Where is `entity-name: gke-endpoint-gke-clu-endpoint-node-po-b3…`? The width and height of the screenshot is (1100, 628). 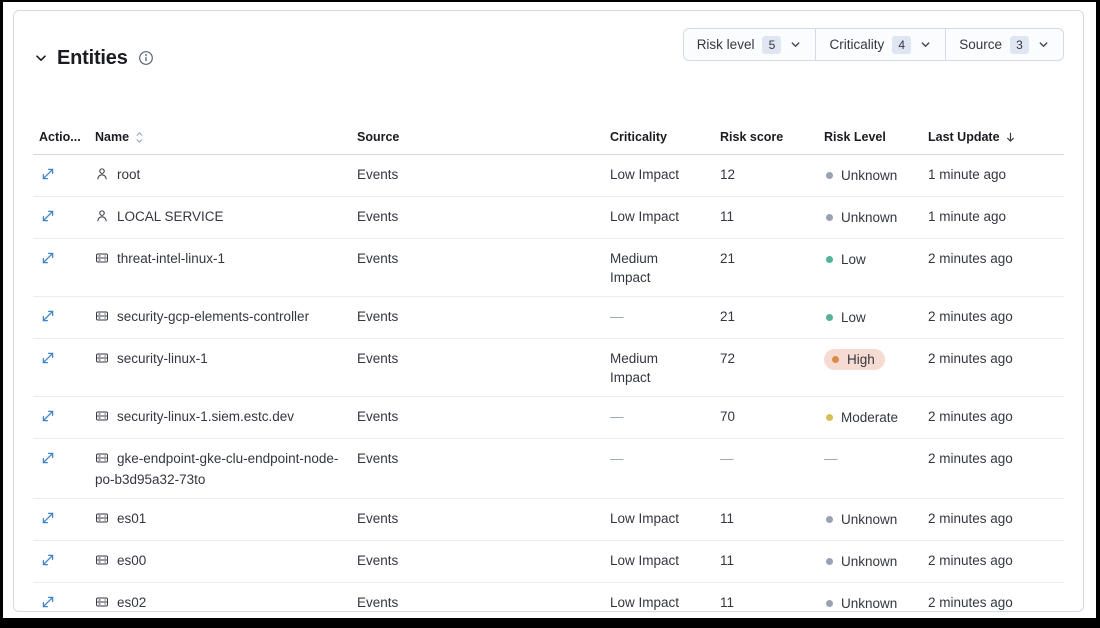
entity-name: gke-endpoint-gke-clu-endpoint-node-po-b3… is located at coordinates (217, 468).